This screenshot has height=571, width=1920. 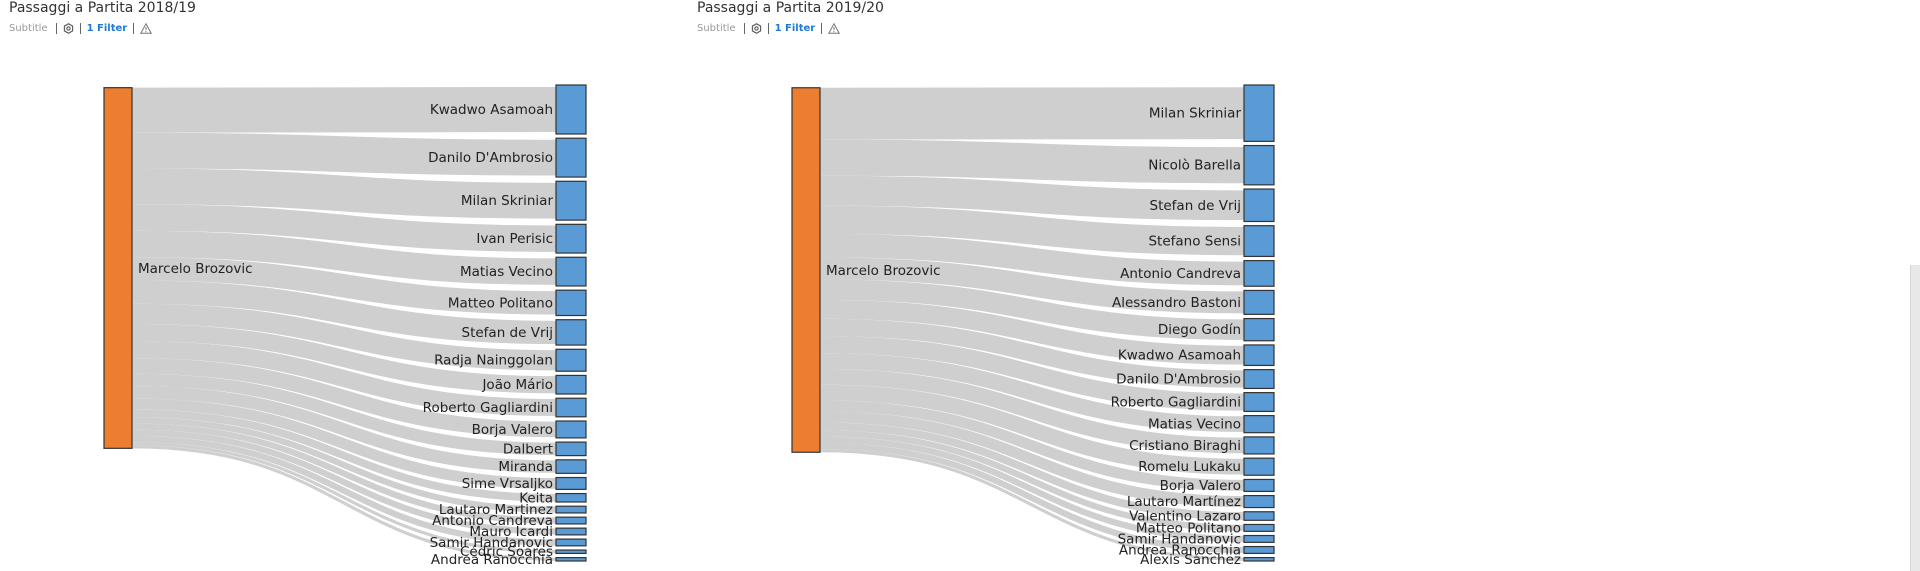 I want to click on target-node-label: Lautaro Martinez, so click(x=496, y=510).